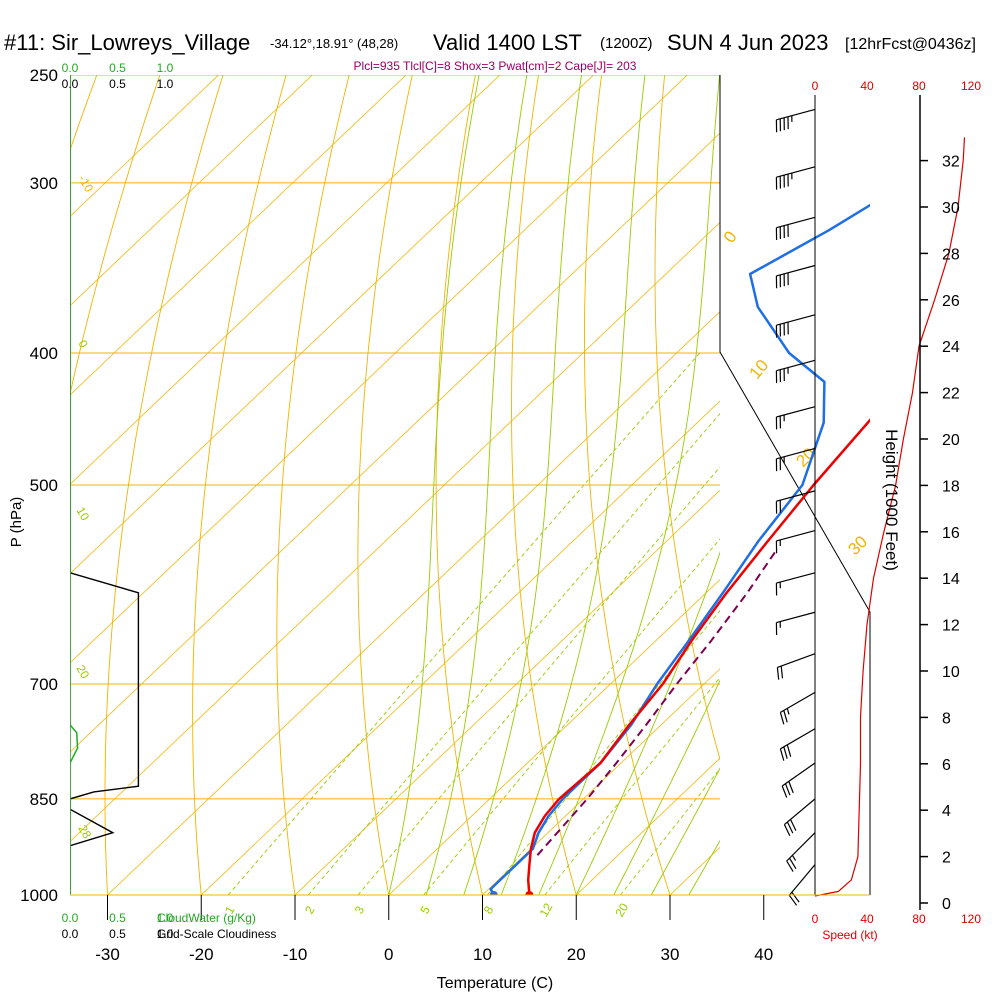  I want to click on height-tick-label: 2, so click(946, 858).